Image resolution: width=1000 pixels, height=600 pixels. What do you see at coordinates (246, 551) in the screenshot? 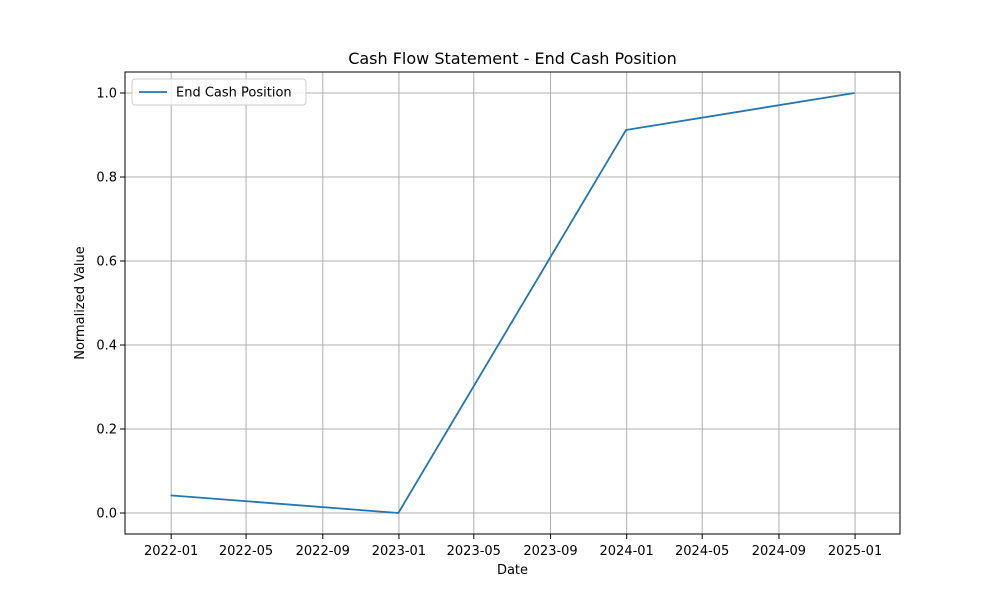
I see `x-tick-label: 2022-05` at bounding box center [246, 551].